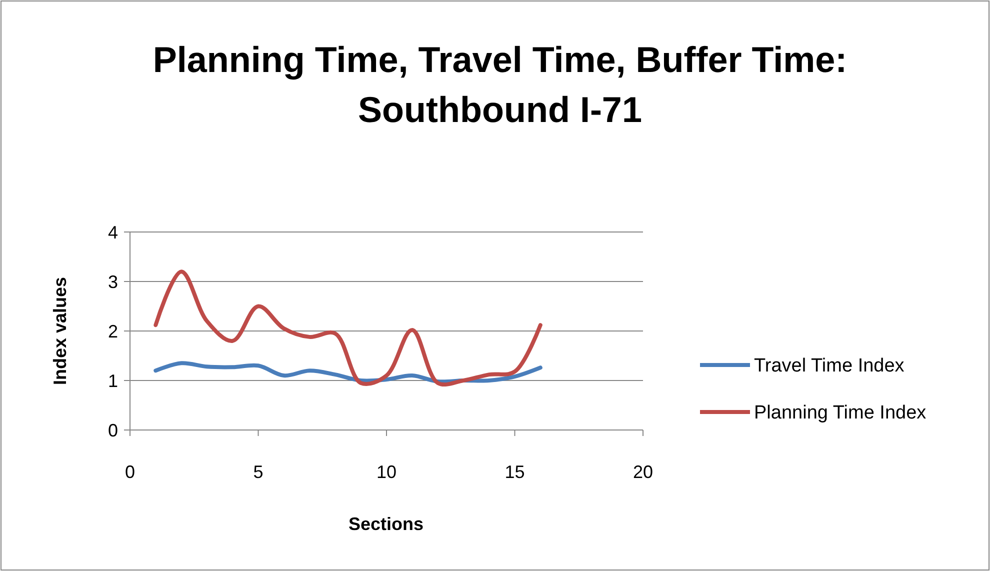  Describe the element at coordinates (643, 472) in the screenshot. I see `x-tick-label: 20` at that location.